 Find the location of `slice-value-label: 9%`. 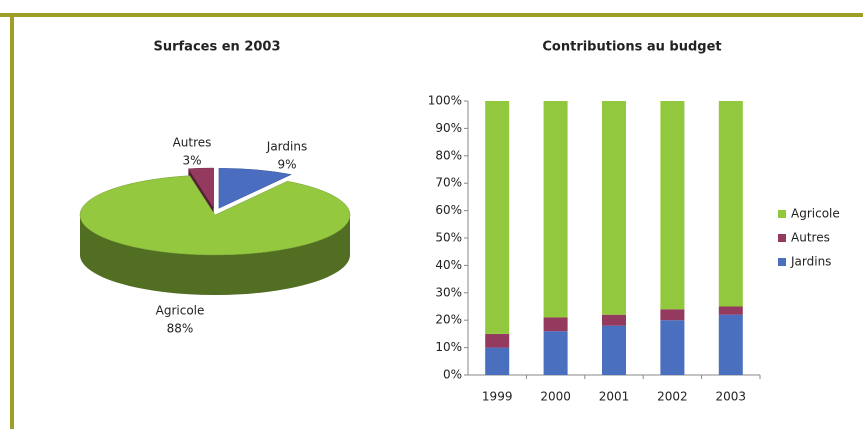

slice-value-label: 9% is located at coordinates (286, 165).